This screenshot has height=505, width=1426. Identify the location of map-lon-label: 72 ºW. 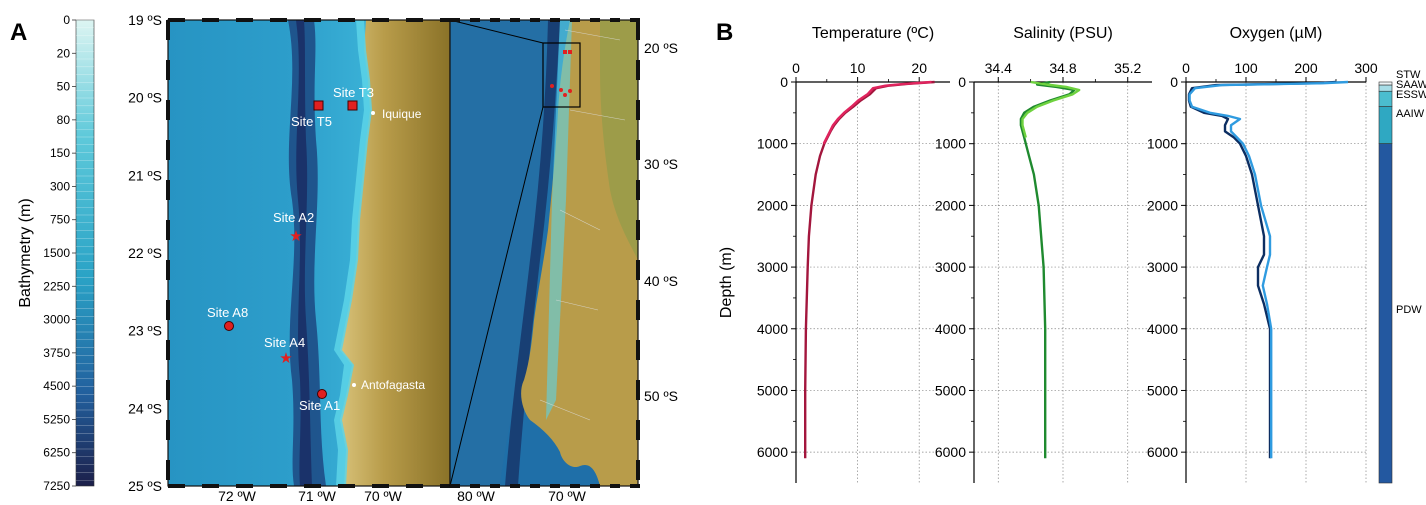
(237, 496).